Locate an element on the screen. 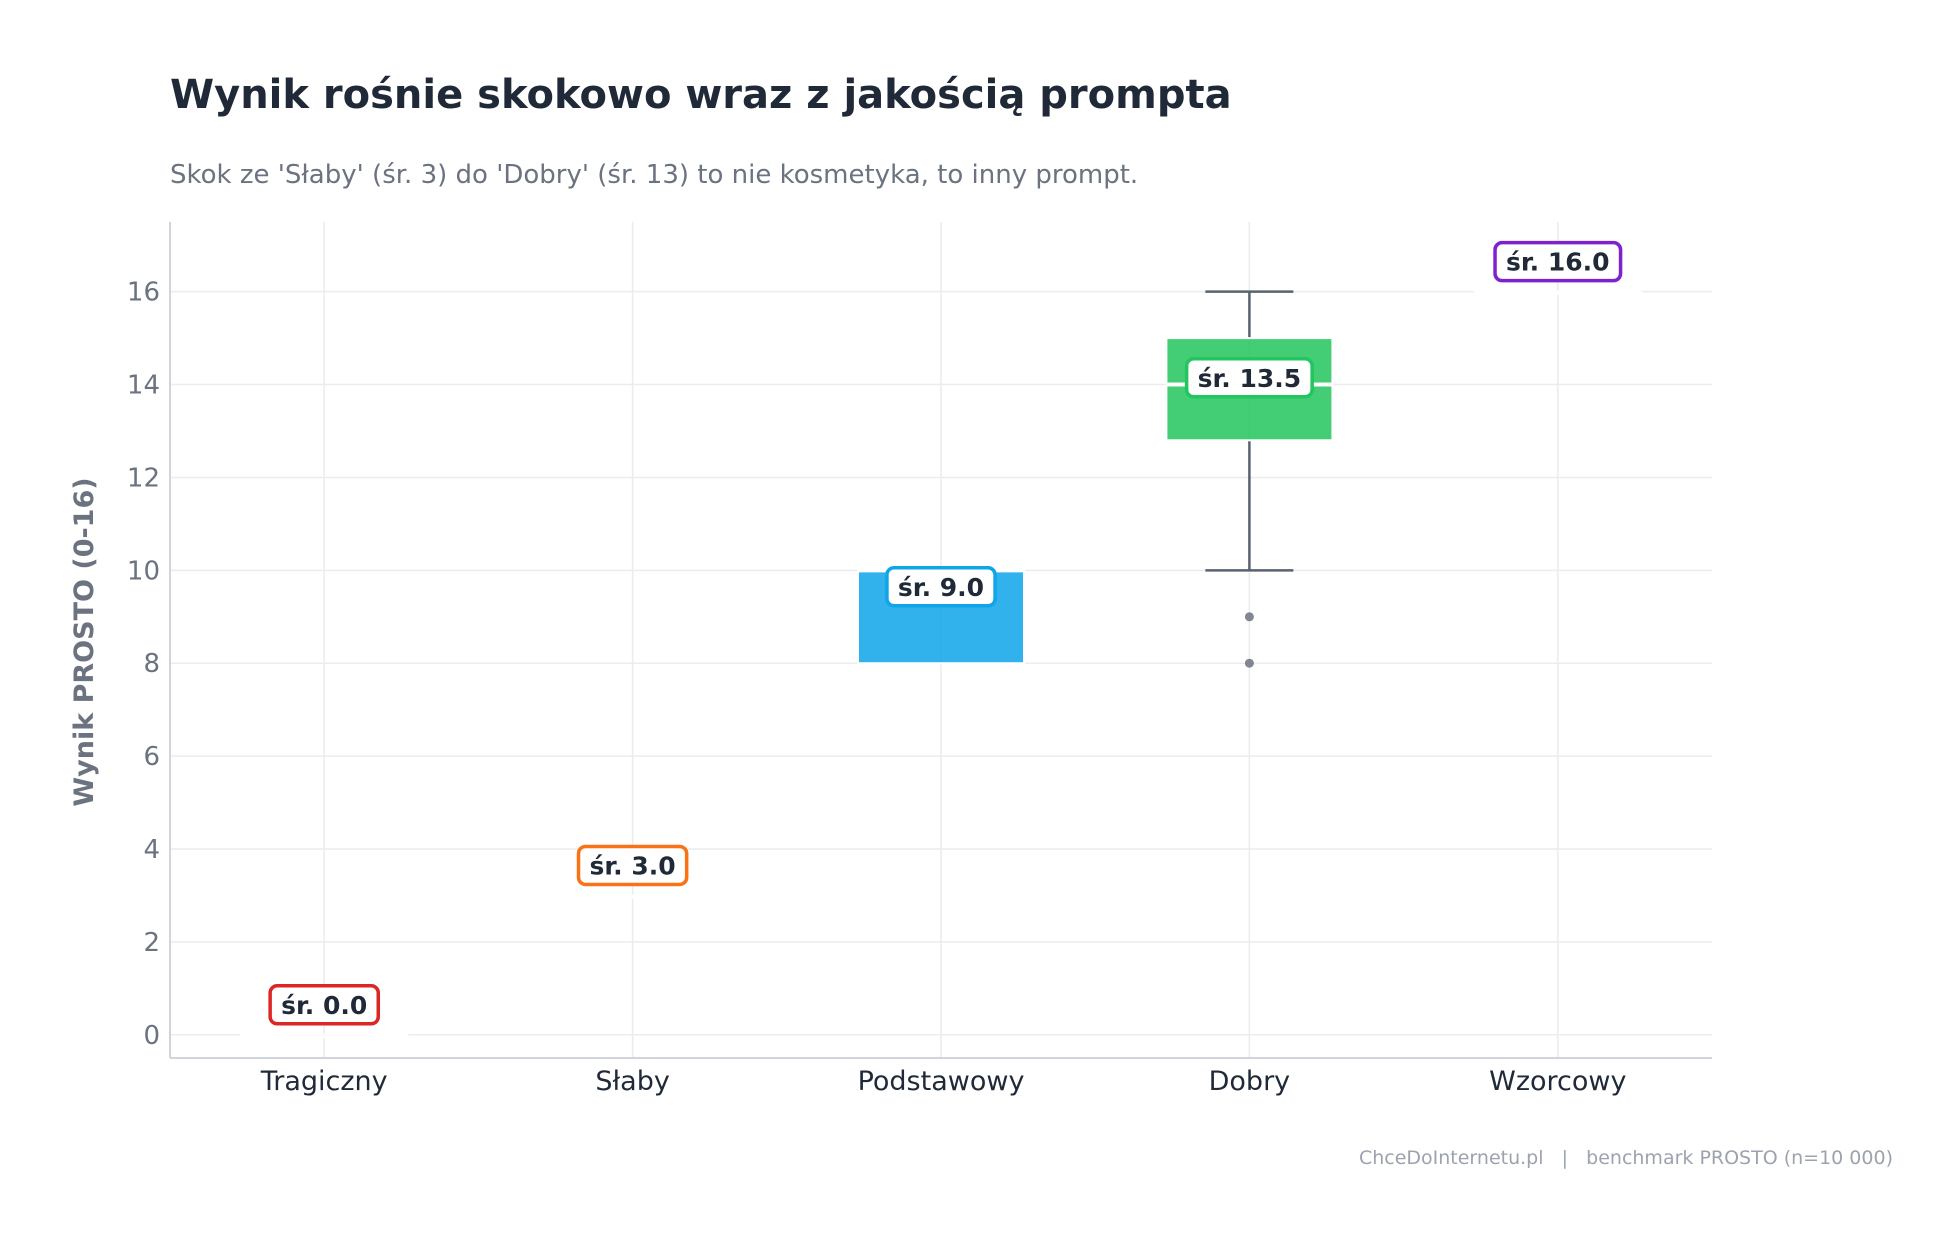 The image size is (1953, 1233). y-tick-labels: 0 2 4 6 8 10 12 14 16 is located at coordinates (143, 664).